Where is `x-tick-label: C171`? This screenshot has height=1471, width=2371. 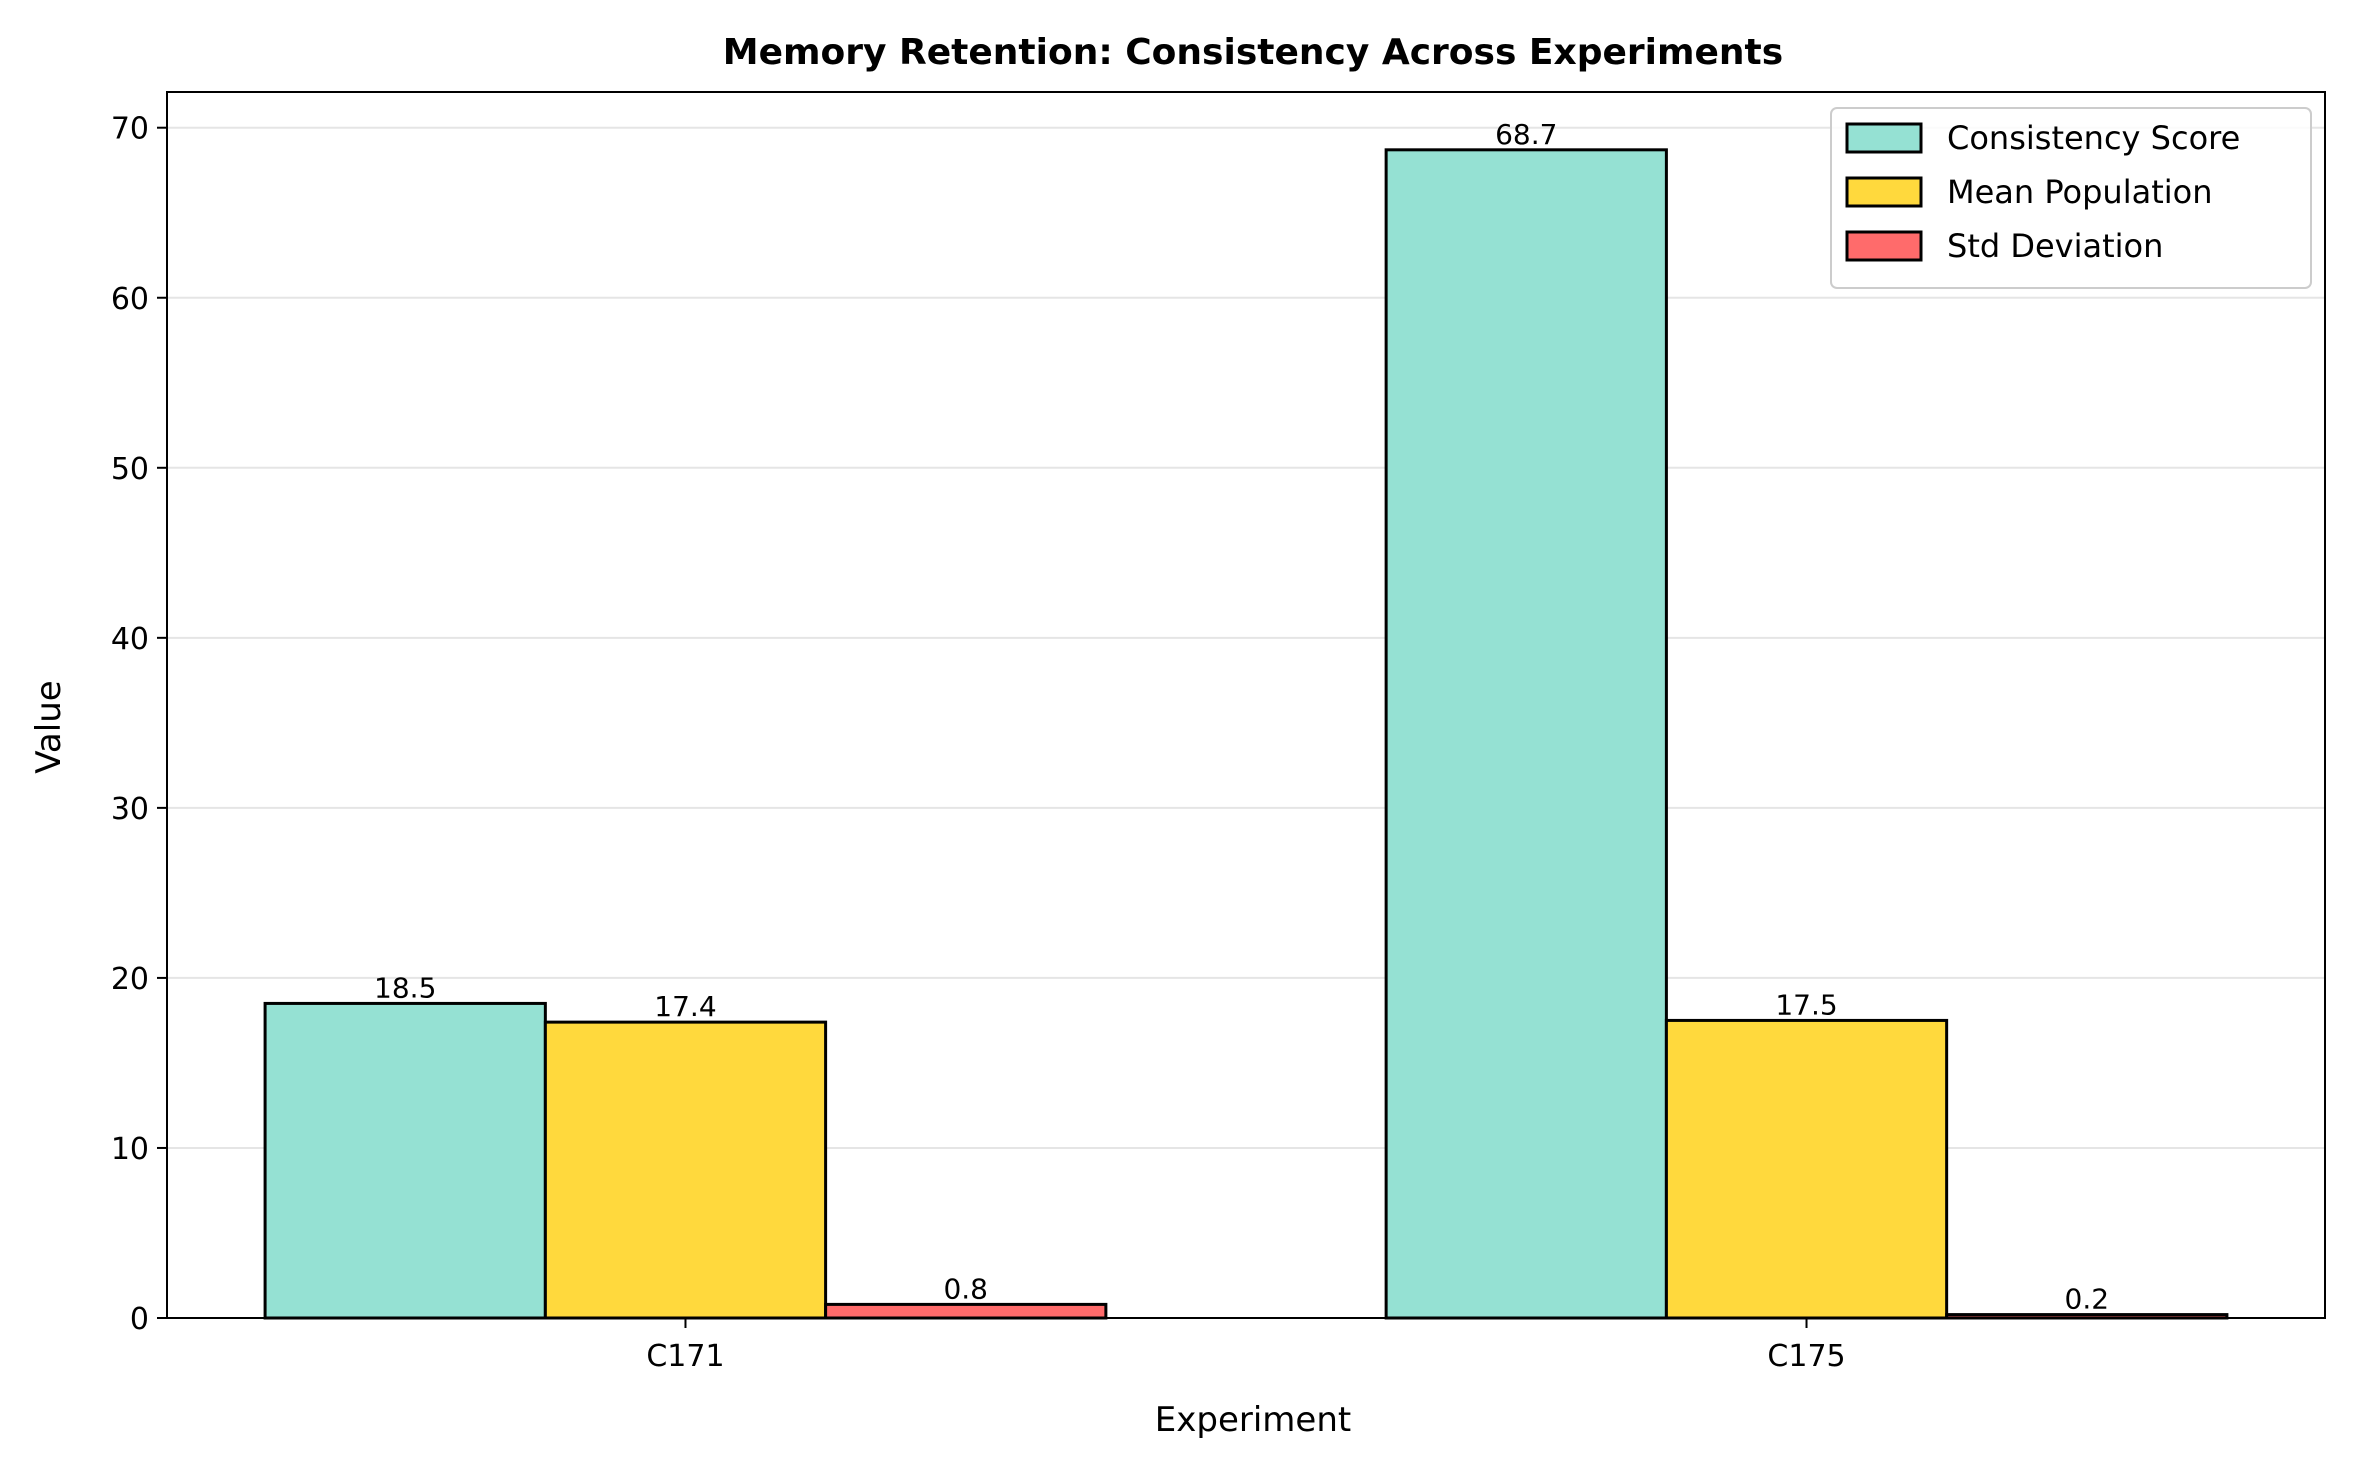 x-tick-label: C171 is located at coordinates (685, 1356).